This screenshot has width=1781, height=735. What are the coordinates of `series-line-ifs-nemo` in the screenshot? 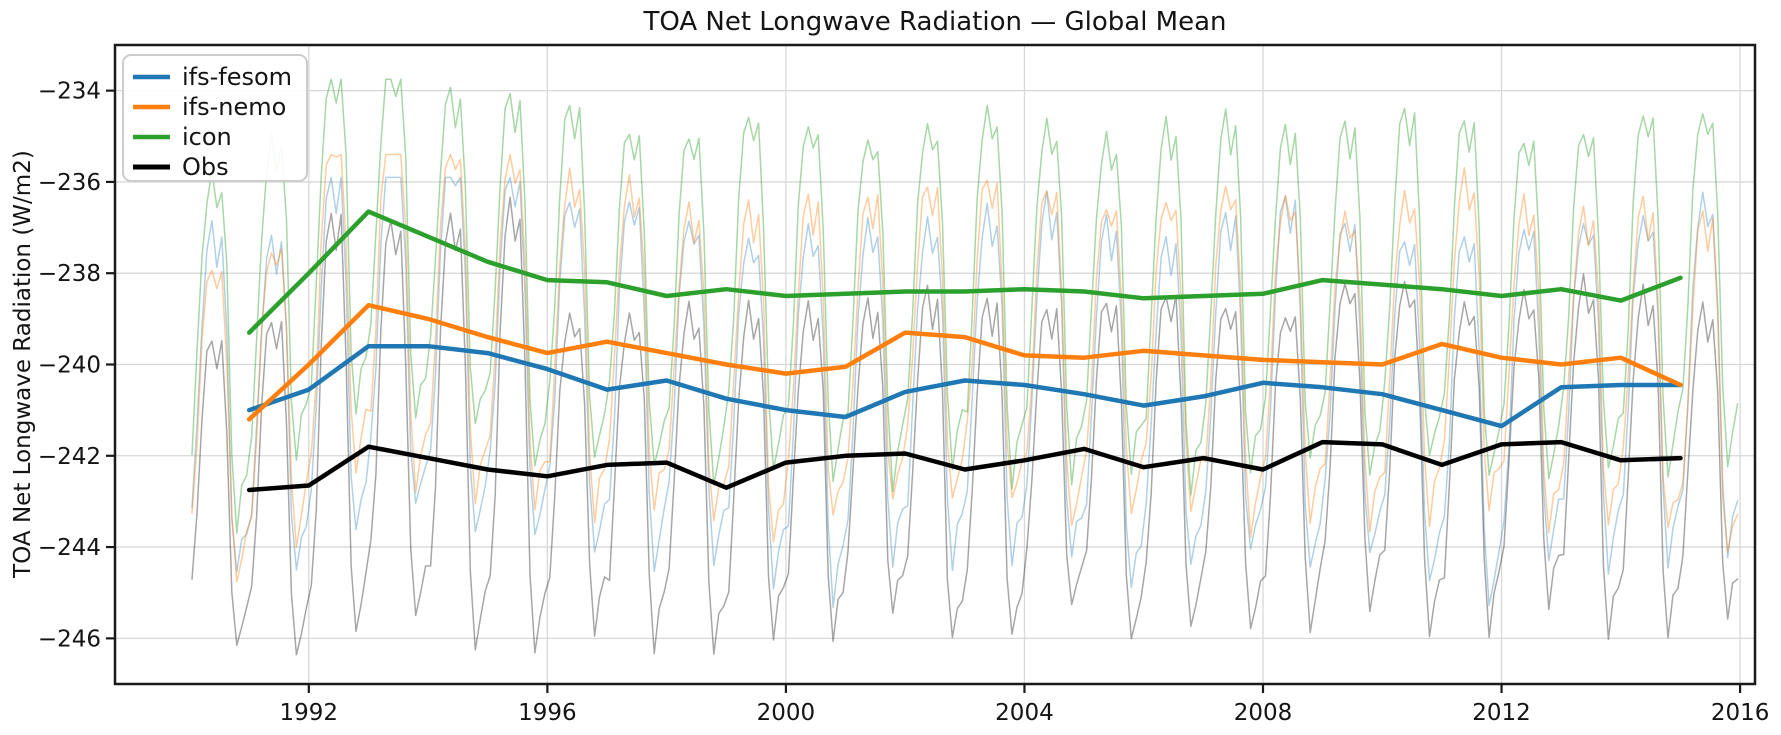 It's located at (964, 362).